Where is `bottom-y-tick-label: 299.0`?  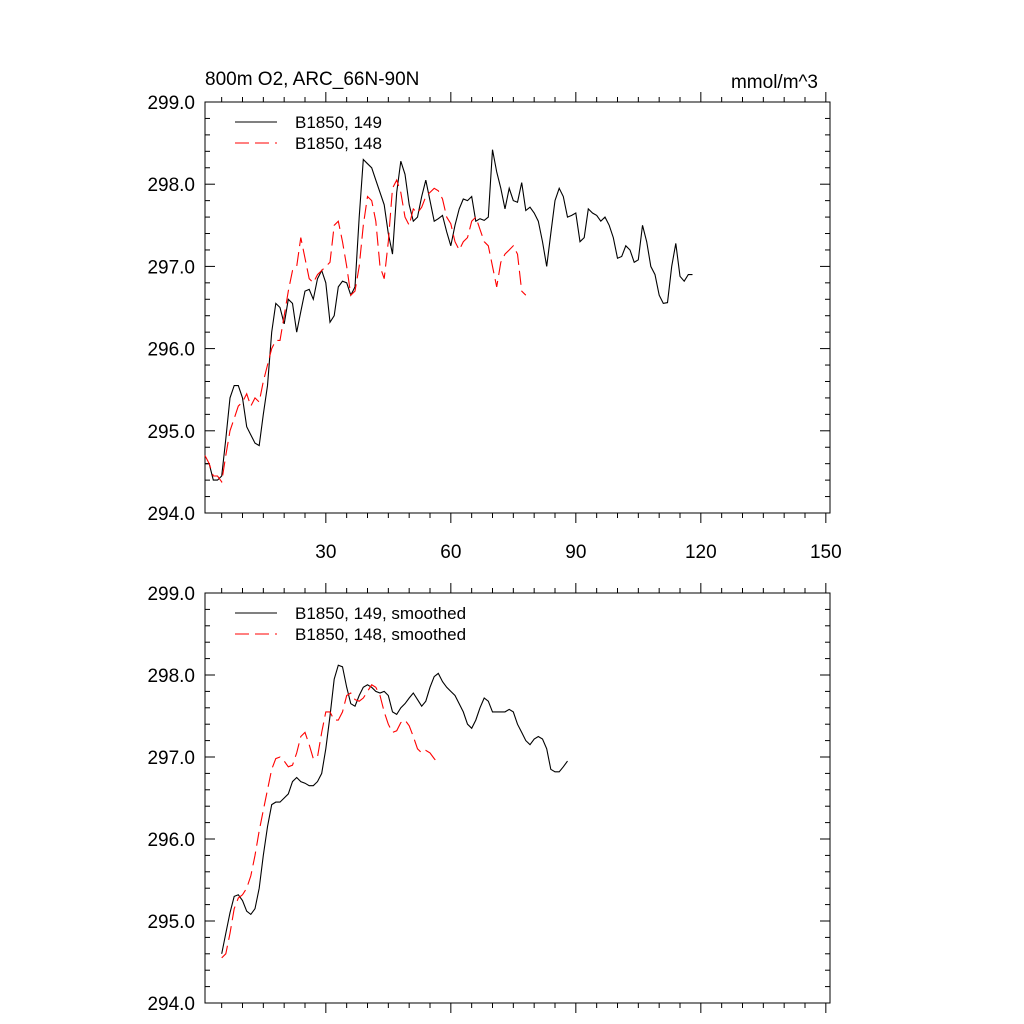
bottom-y-tick-label: 299.0 is located at coordinates (171, 594).